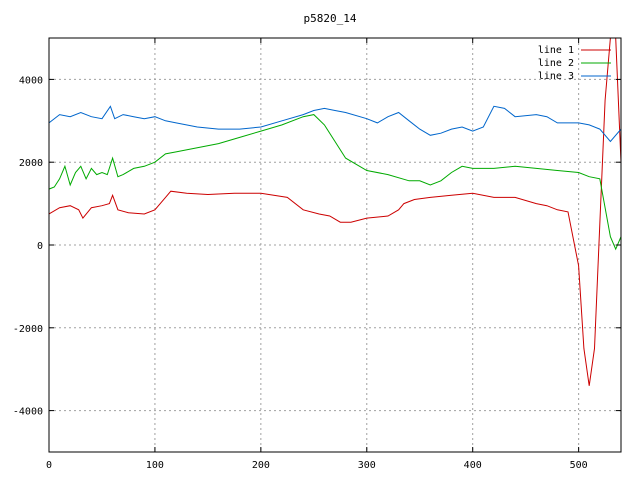  I want to click on chart-title: p5820_14, so click(330, 18).